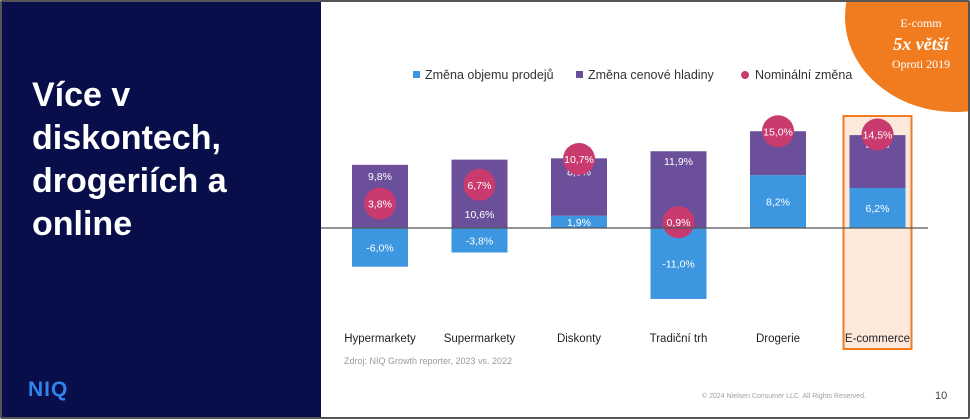  I want to click on bar-volume-supermarkety, so click(479, 240).